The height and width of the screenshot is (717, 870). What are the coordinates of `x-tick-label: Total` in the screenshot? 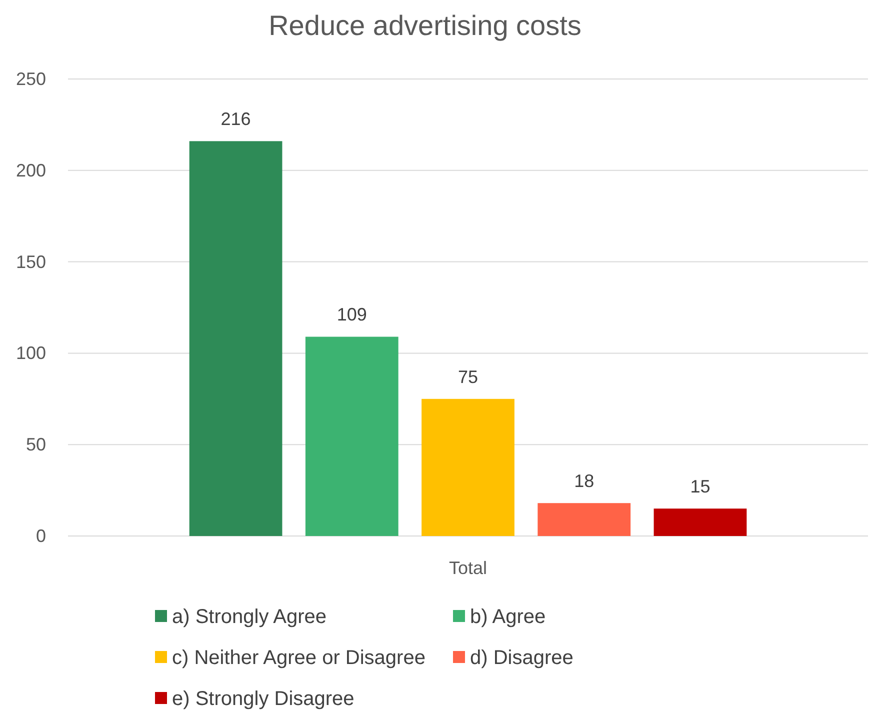 It's located at (468, 568).